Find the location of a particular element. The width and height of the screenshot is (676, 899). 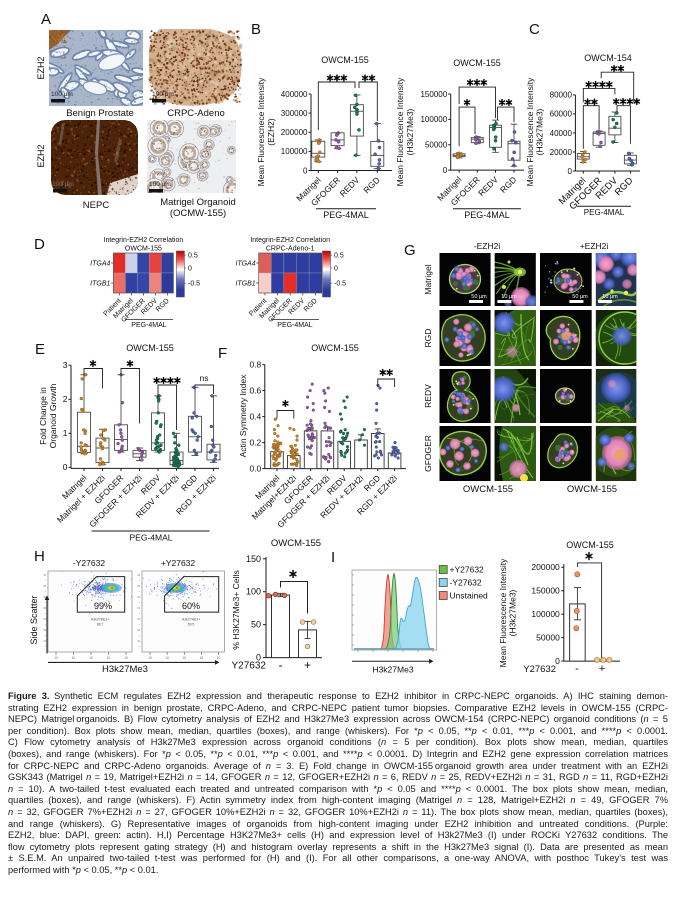

svg-text: Matrigel is located at coordinates (428, 279).